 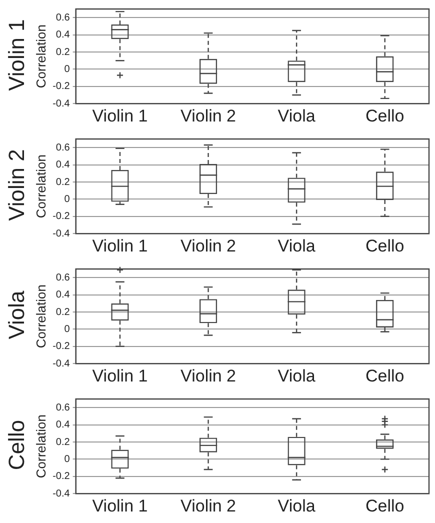 What do you see at coordinates (17, 445) in the screenshot?
I see `text: Cello` at bounding box center [17, 445].